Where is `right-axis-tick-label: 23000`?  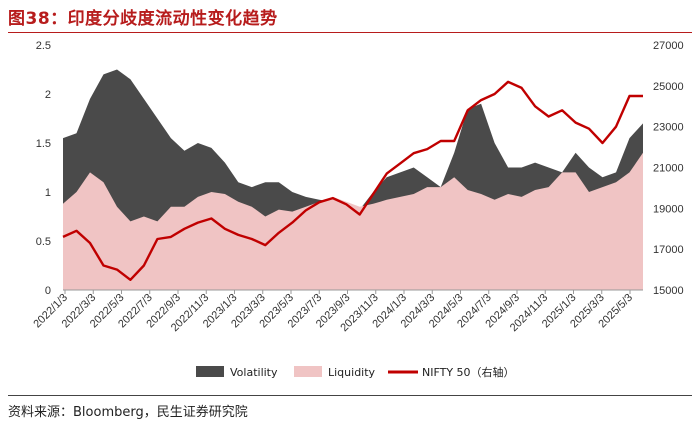
right-axis-tick-label: 23000 is located at coordinates (668, 128).